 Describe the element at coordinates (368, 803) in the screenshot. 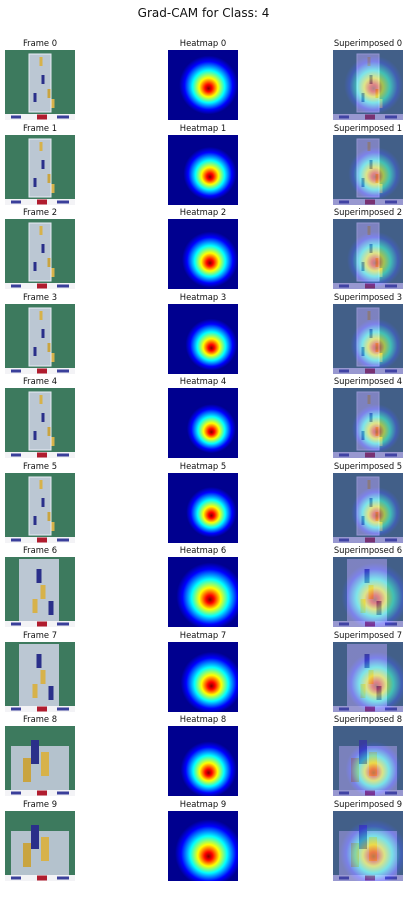

I see `superimposed-label-9: Superimposed 9` at that location.